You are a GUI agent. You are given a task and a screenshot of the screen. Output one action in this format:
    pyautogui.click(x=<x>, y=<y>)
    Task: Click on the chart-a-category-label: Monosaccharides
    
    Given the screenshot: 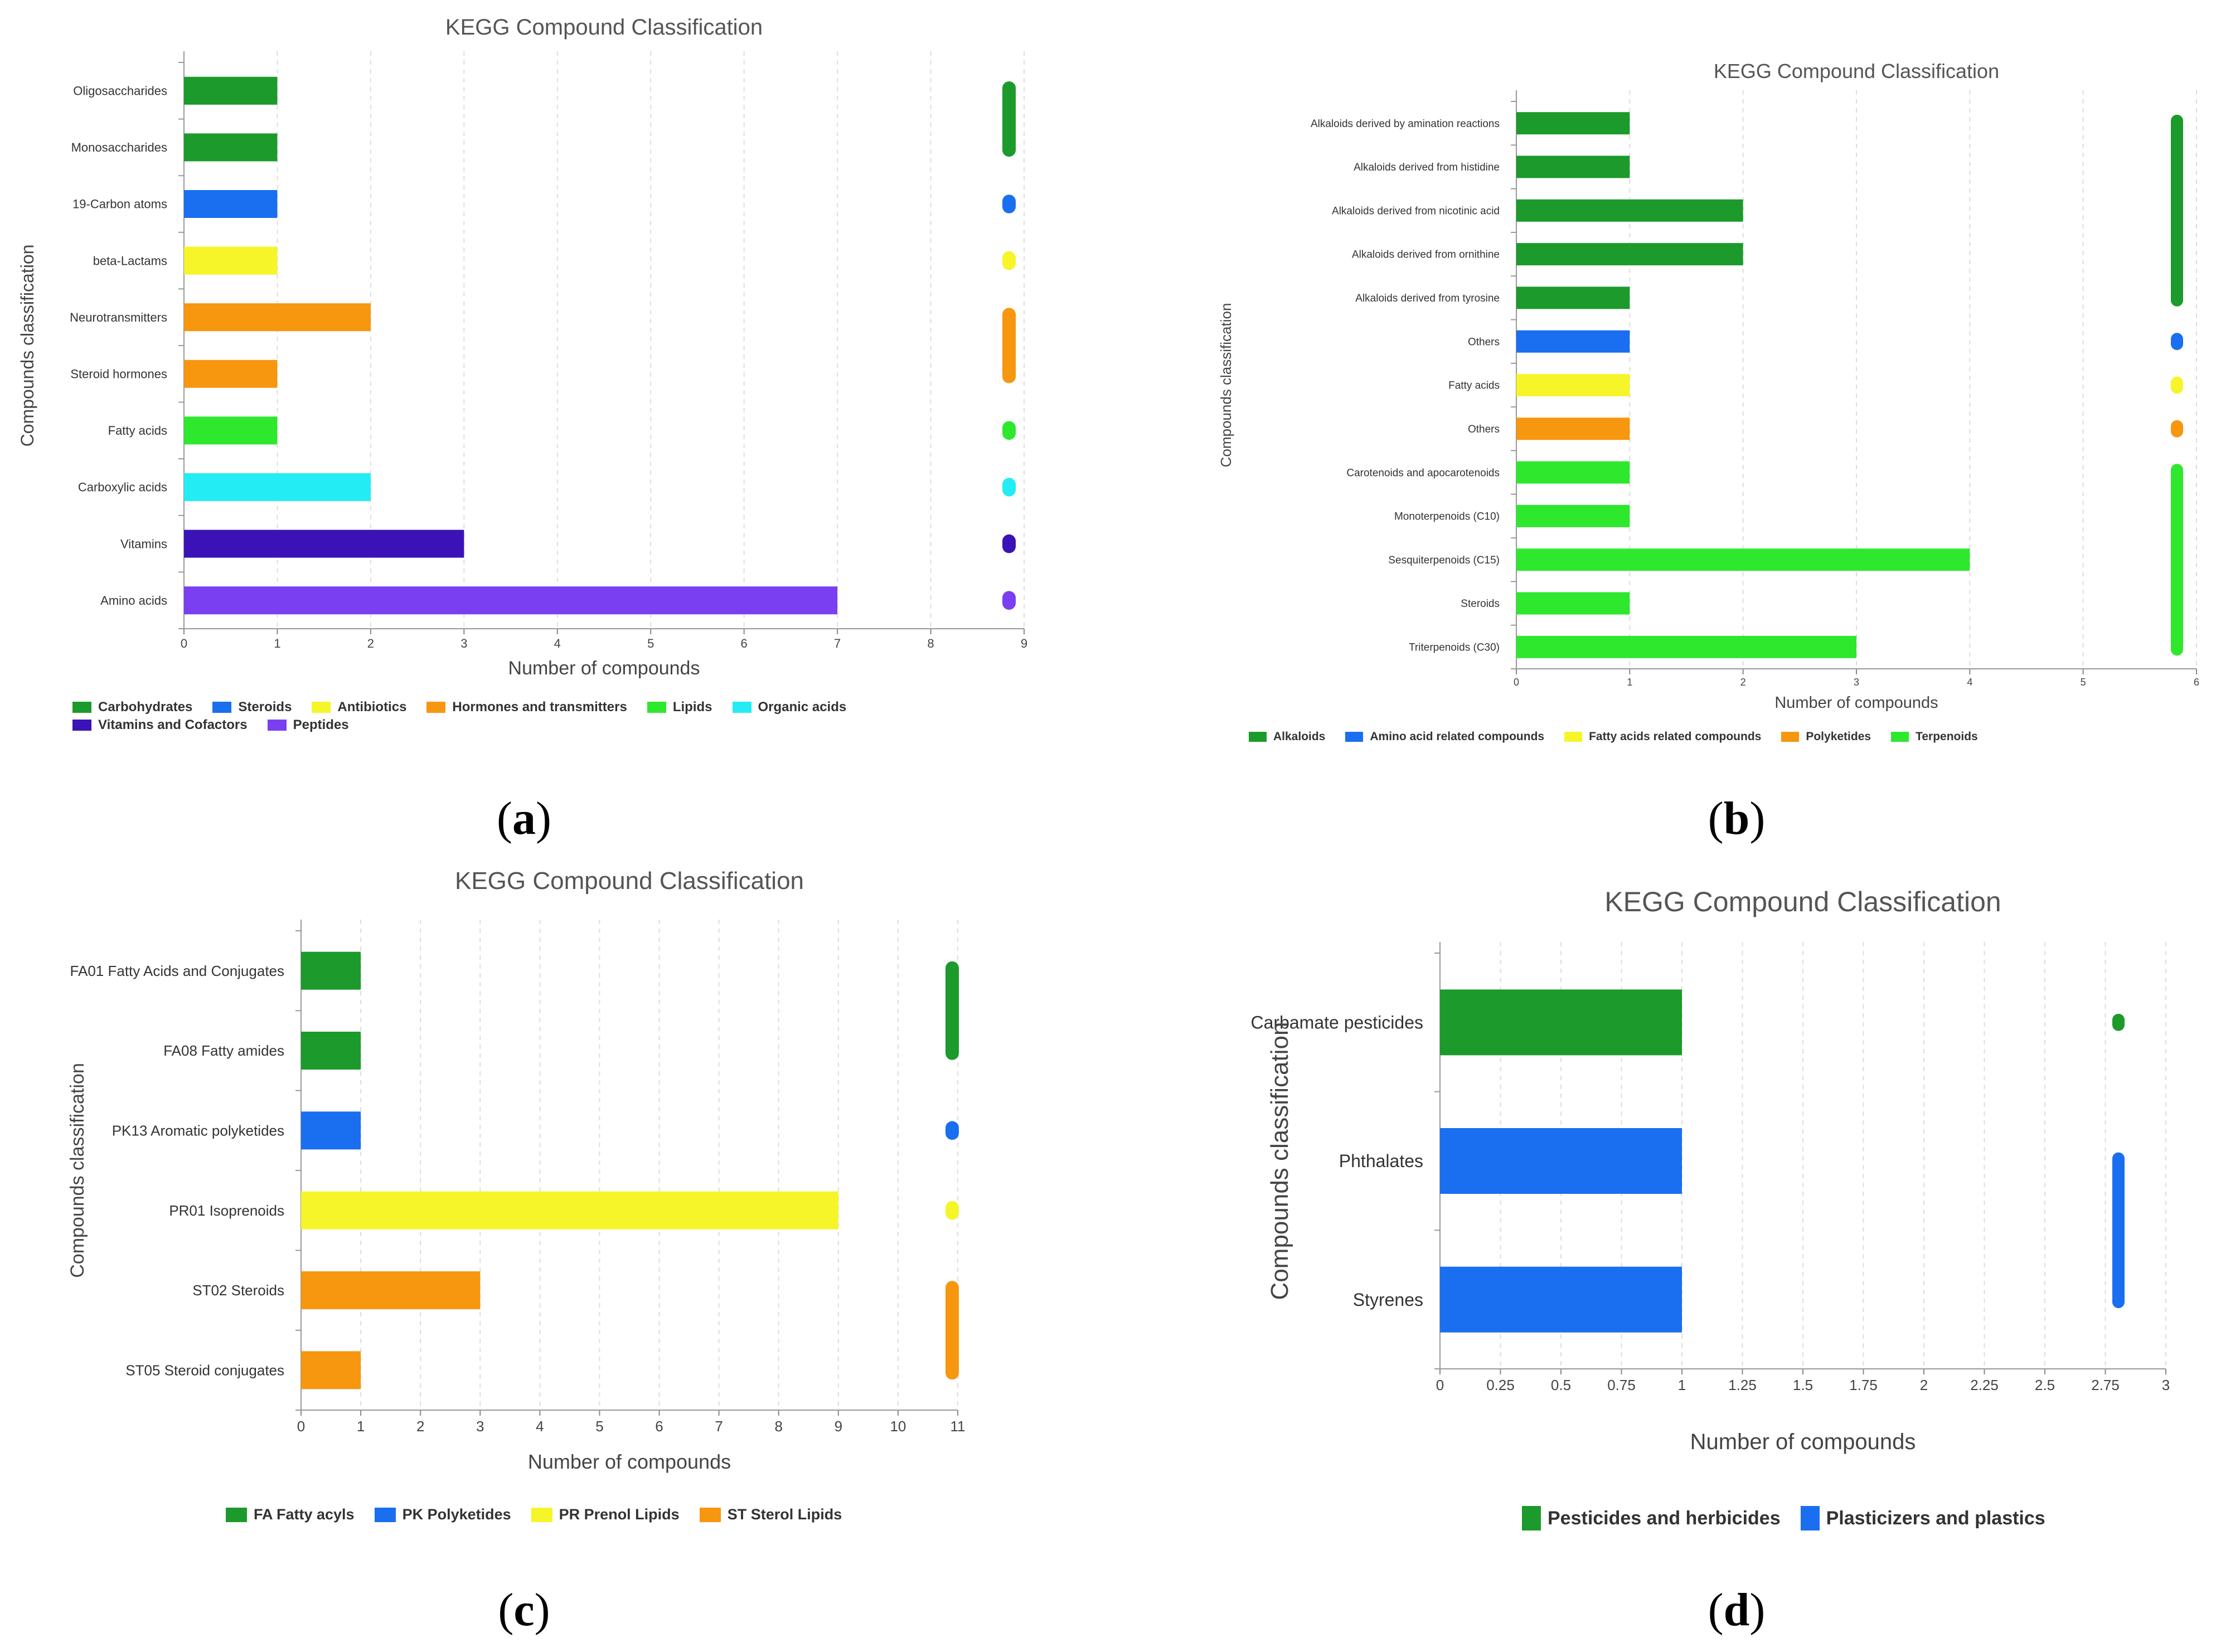 What is the action you would take?
    pyautogui.click(x=119, y=147)
    